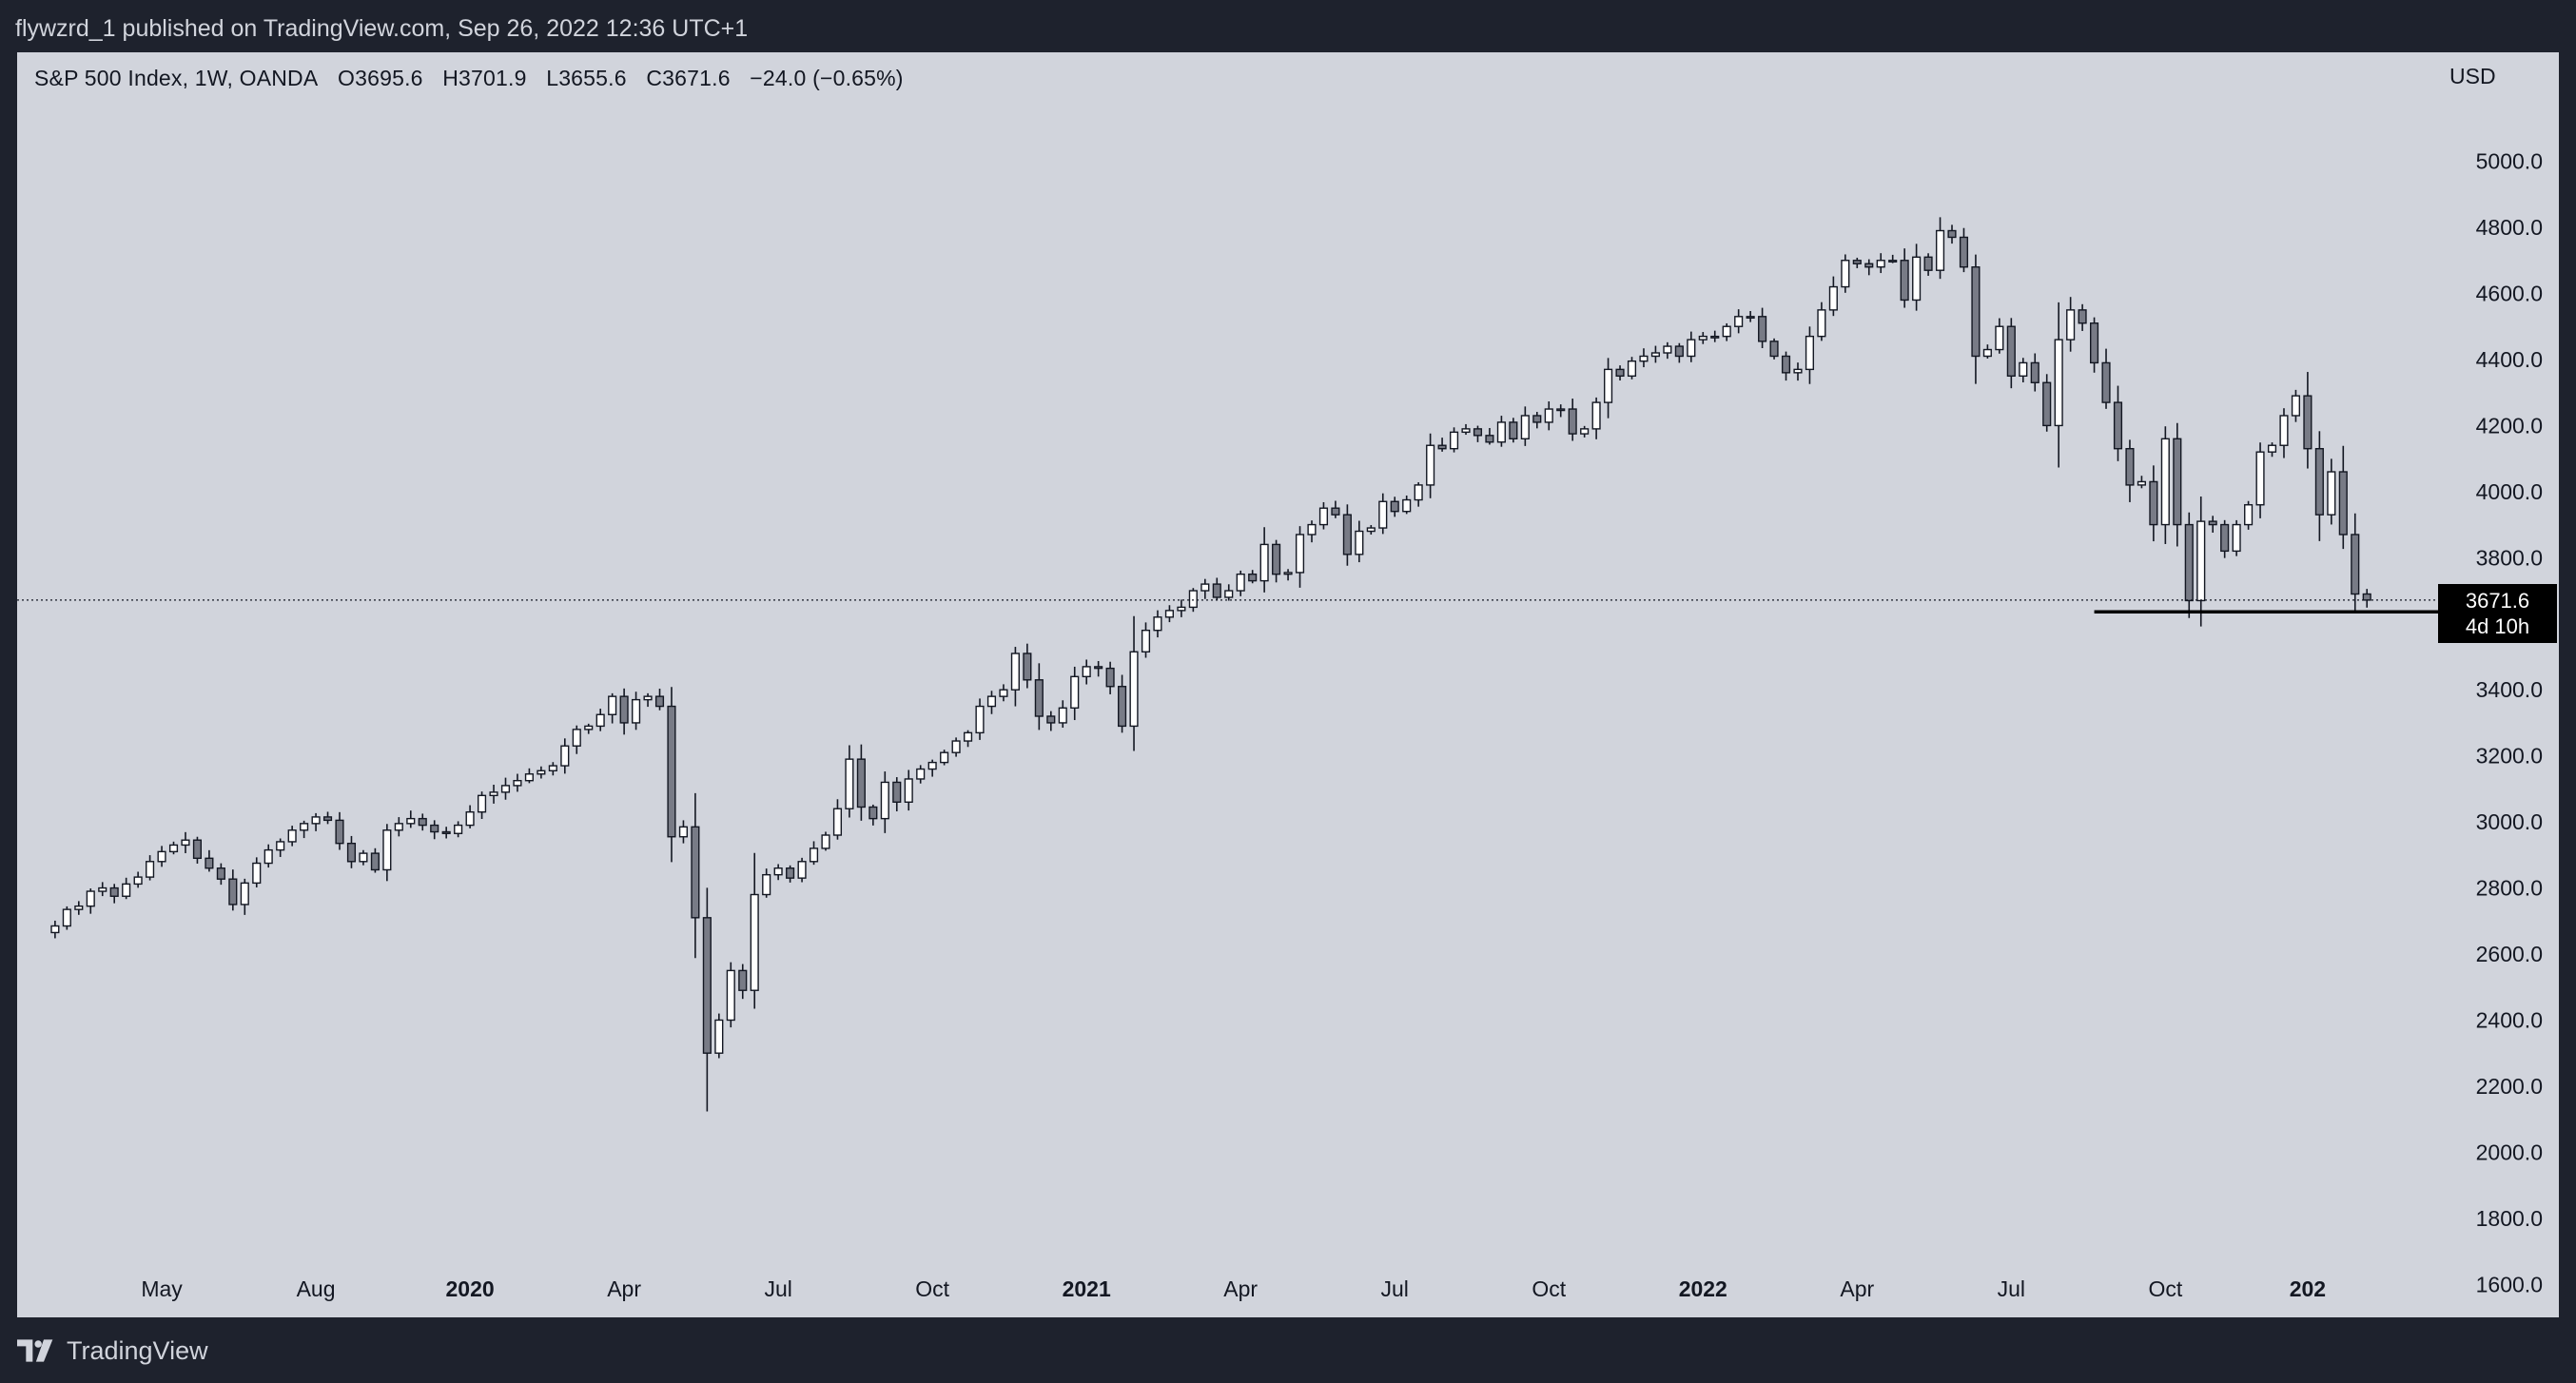 Image resolution: width=2576 pixels, height=1383 pixels. I want to click on y-tick-label: 4200.0, so click(2510, 425).